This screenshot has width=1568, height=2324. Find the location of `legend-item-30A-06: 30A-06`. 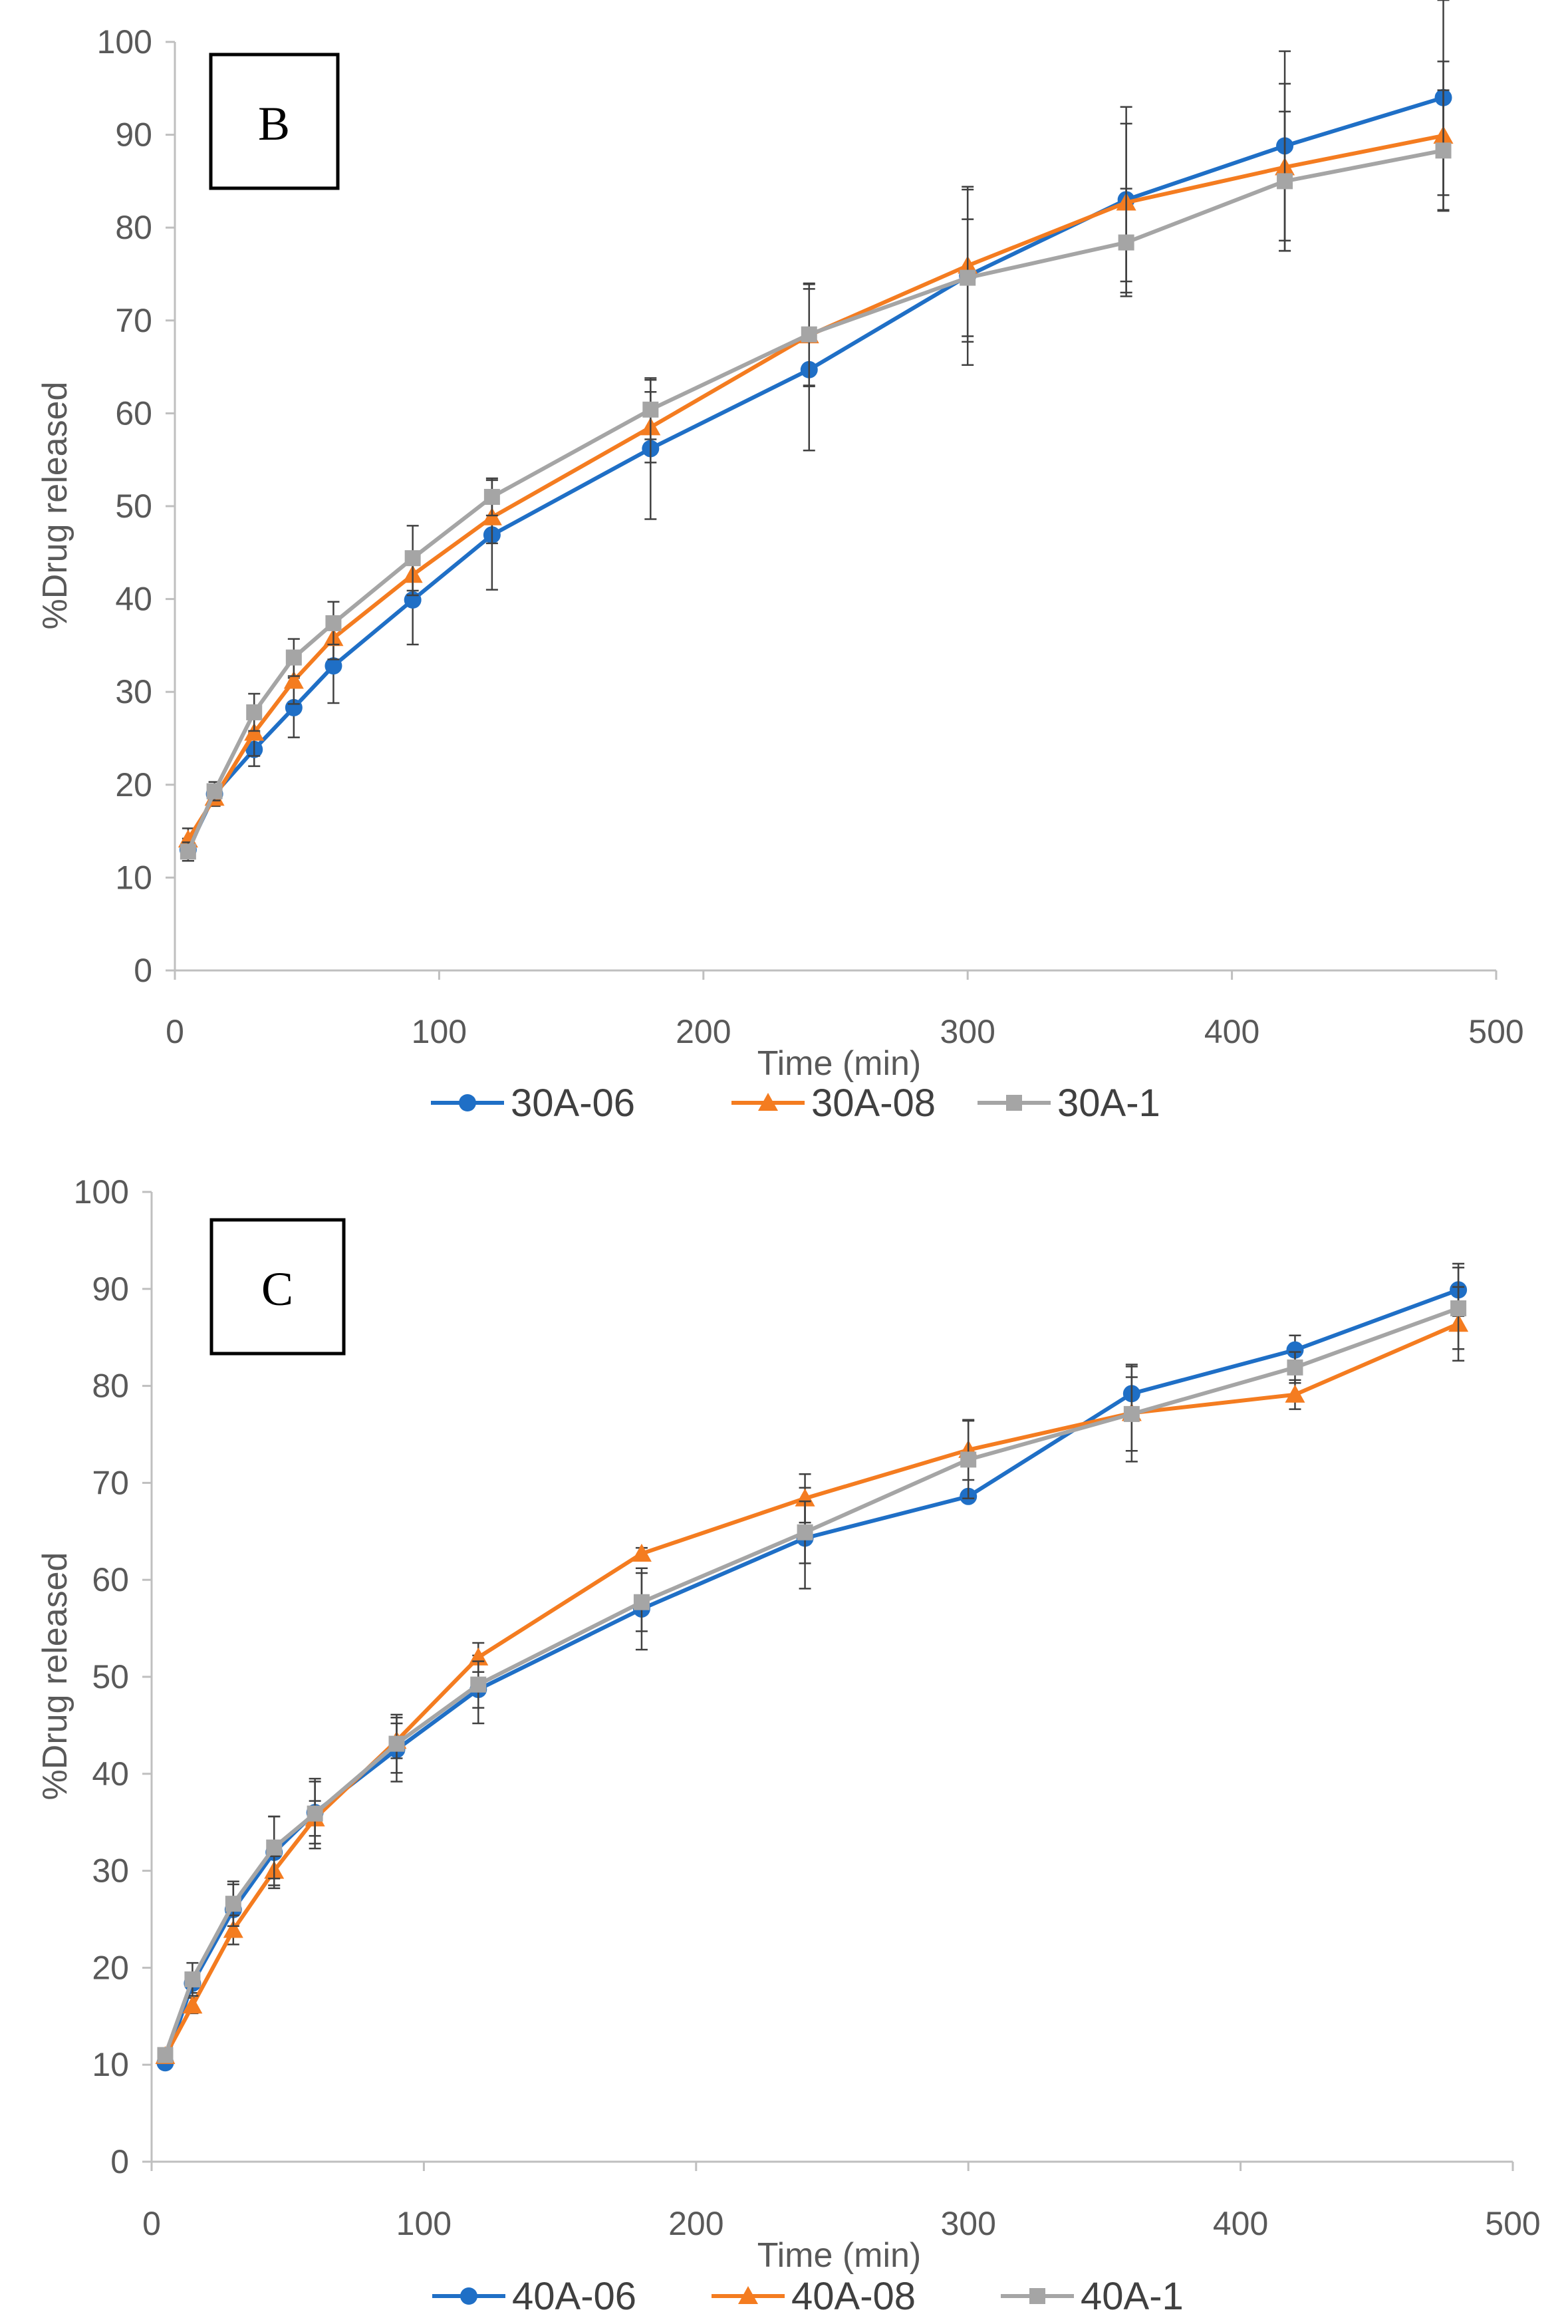

legend-item-30A-06: 30A-06 is located at coordinates (533, 1103).